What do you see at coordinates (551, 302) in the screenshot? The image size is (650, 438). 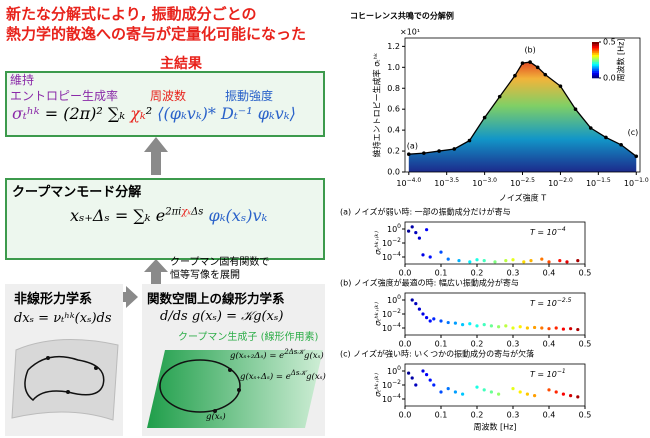 I see `annotation: T = 10−2.5` at bounding box center [551, 302].